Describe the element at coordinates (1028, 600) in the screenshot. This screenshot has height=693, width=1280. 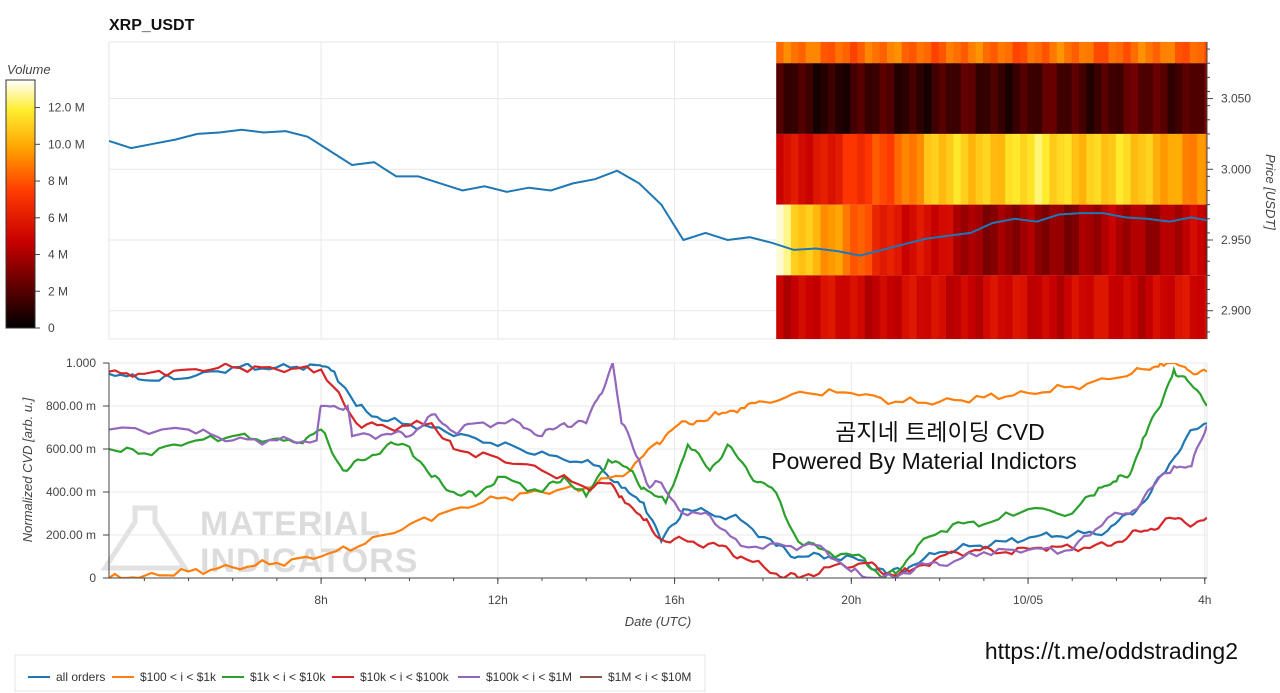
I see `cvd-xtick-label-4: 10/05` at that location.